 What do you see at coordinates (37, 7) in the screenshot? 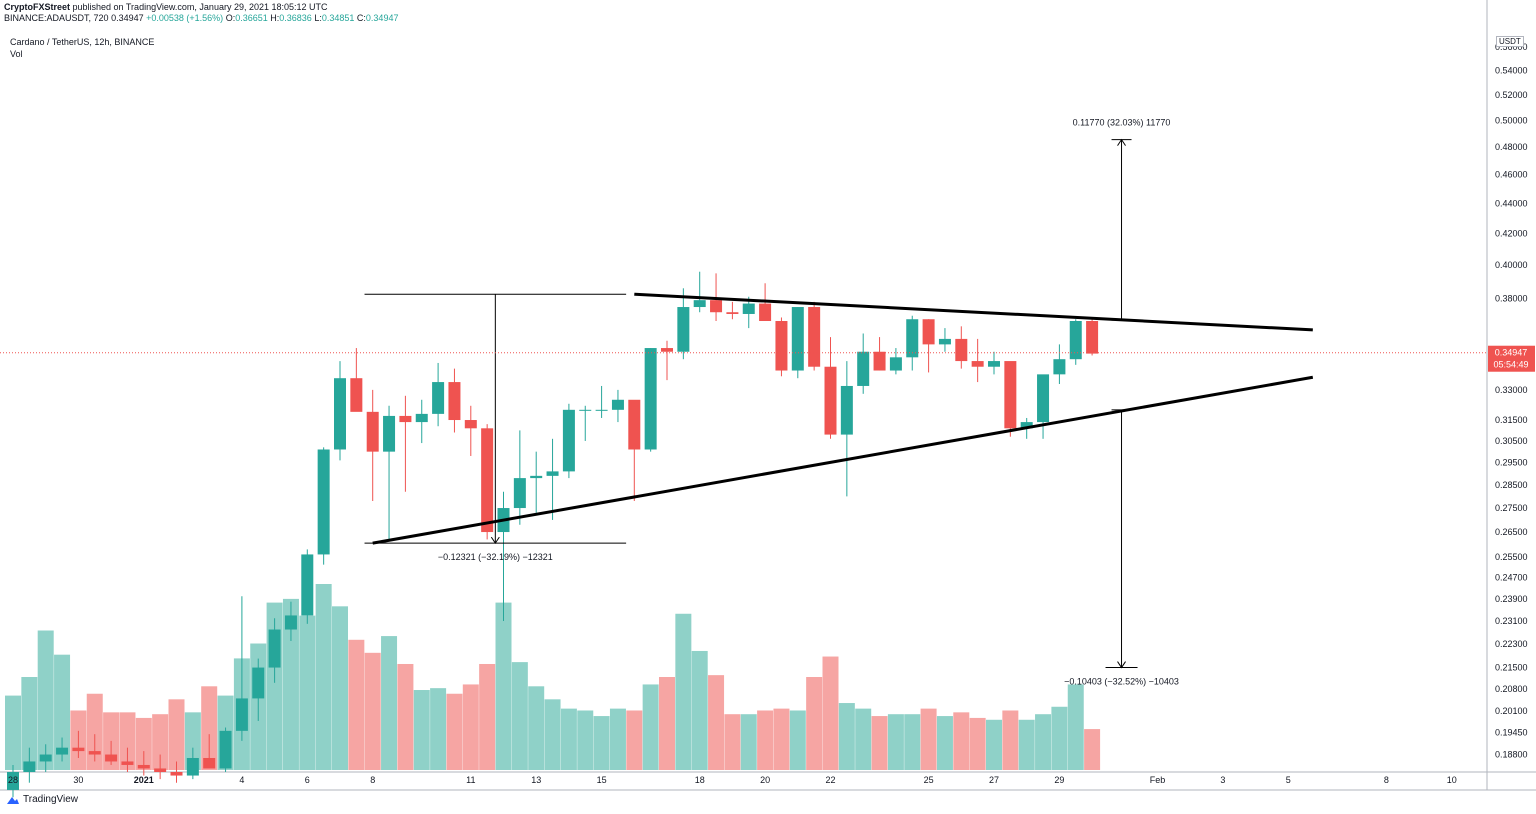
I see `publisher-name: CryptoFXStreet` at bounding box center [37, 7].